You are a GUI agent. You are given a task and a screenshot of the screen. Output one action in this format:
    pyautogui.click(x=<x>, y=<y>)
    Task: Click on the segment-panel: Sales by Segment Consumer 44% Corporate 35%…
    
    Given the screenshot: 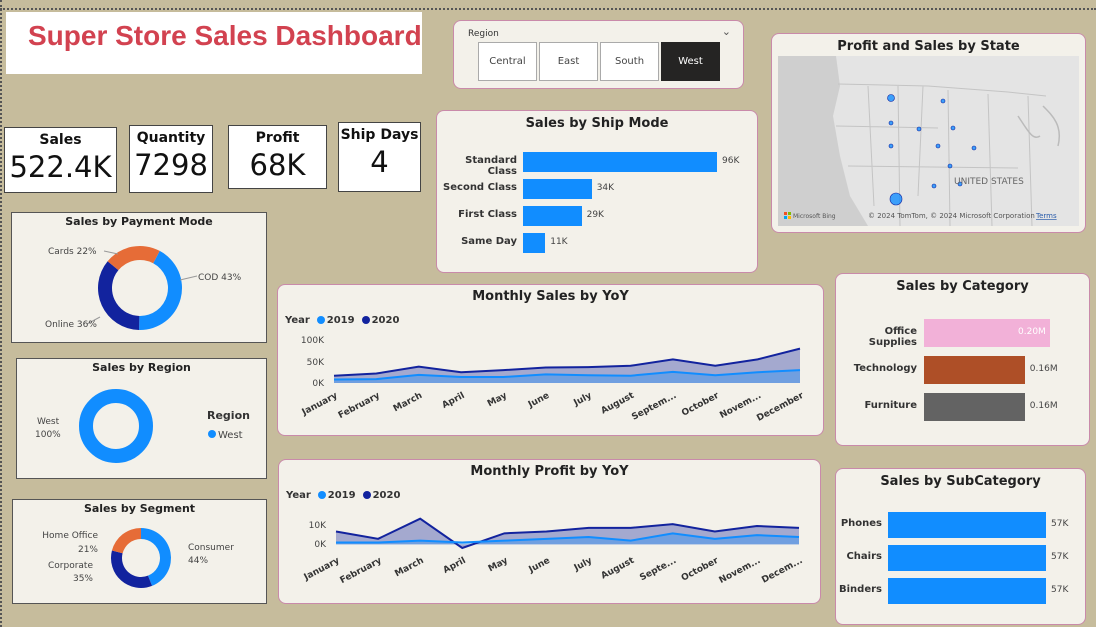 What is the action you would take?
    pyautogui.click(x=139, y=551)
    